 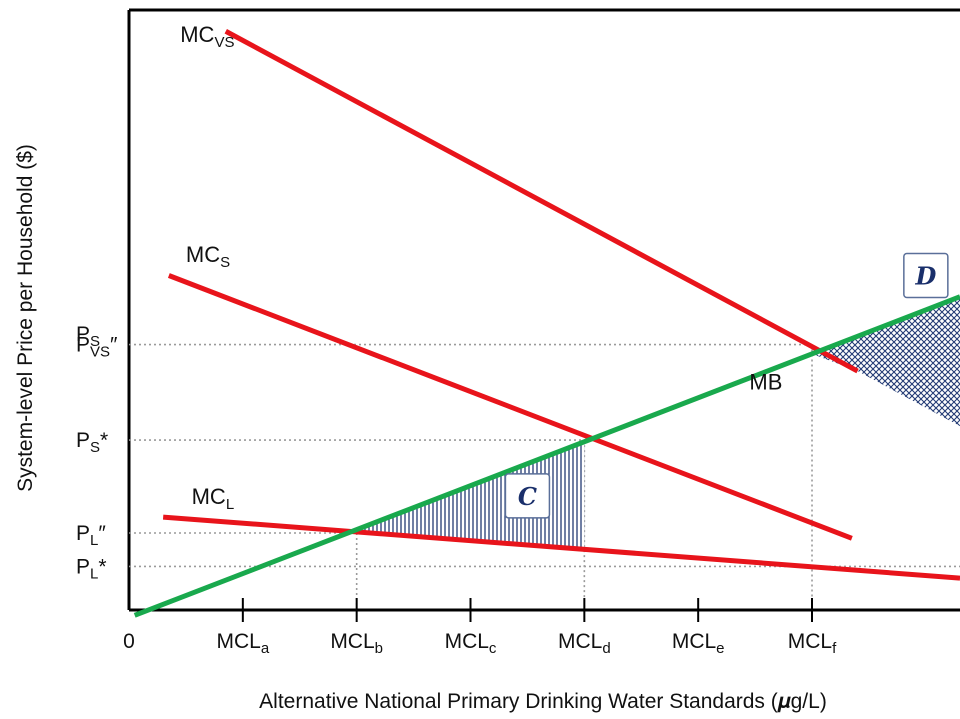 What do you see at coordinates (91, 568) in the screenshot?
I see `y-tick-label-4: PL*` at bounding box center [91, 568].